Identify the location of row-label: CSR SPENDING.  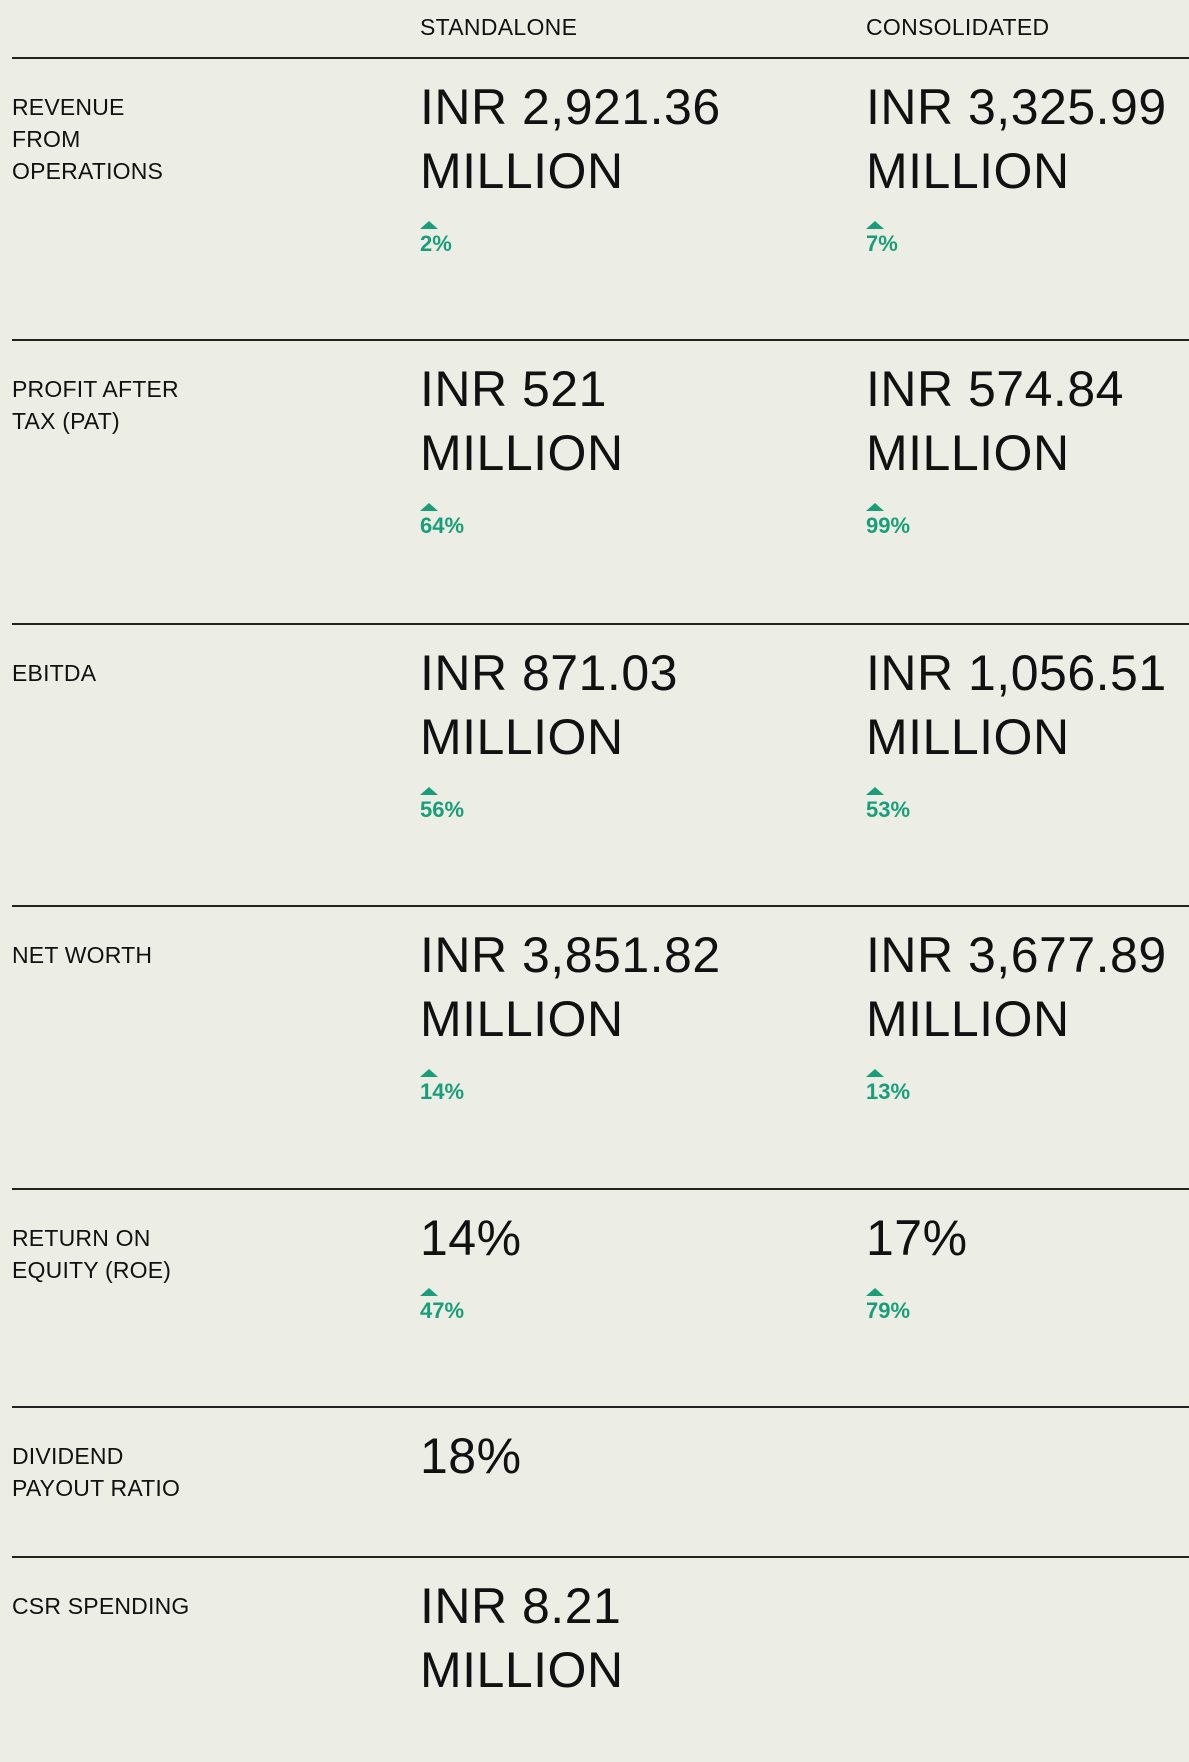
(100, 1606).